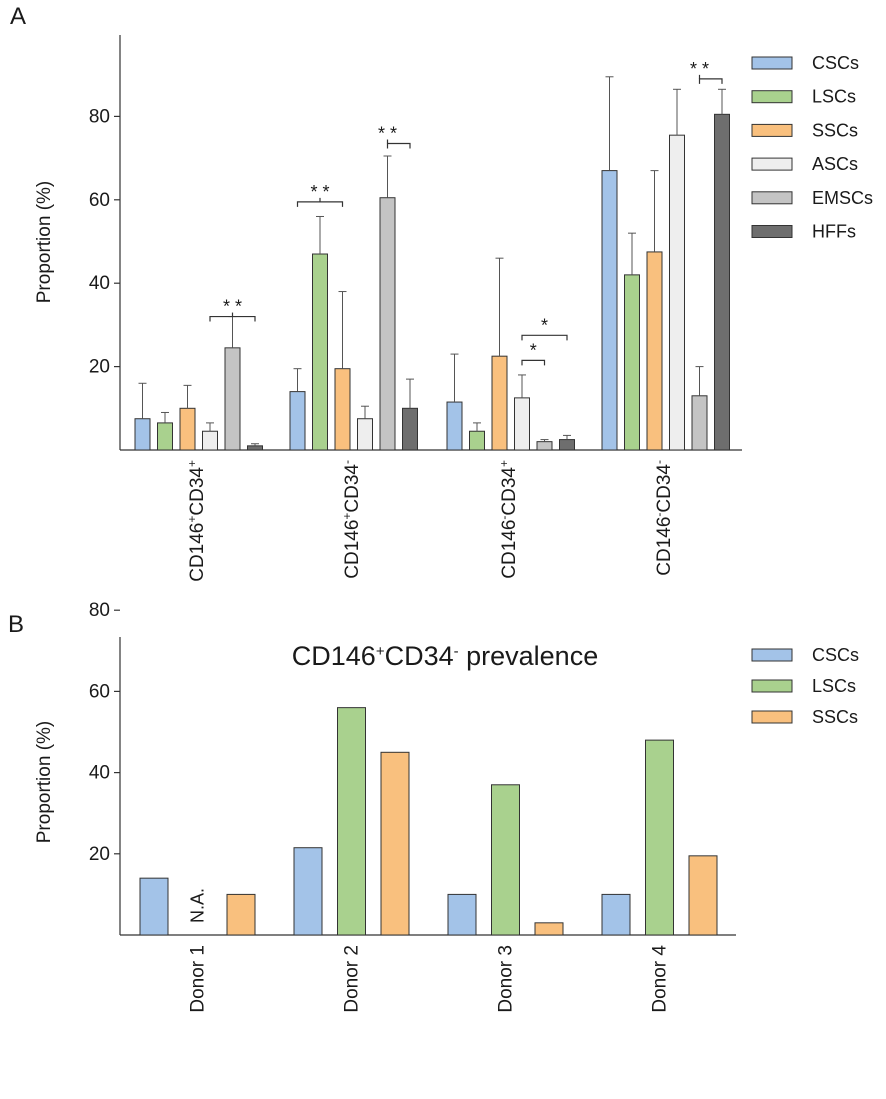 Image resolution: width=886 pixels, height=1099 pixels. I want to click on category-label: CD146+CD34+, so click(196, 521).